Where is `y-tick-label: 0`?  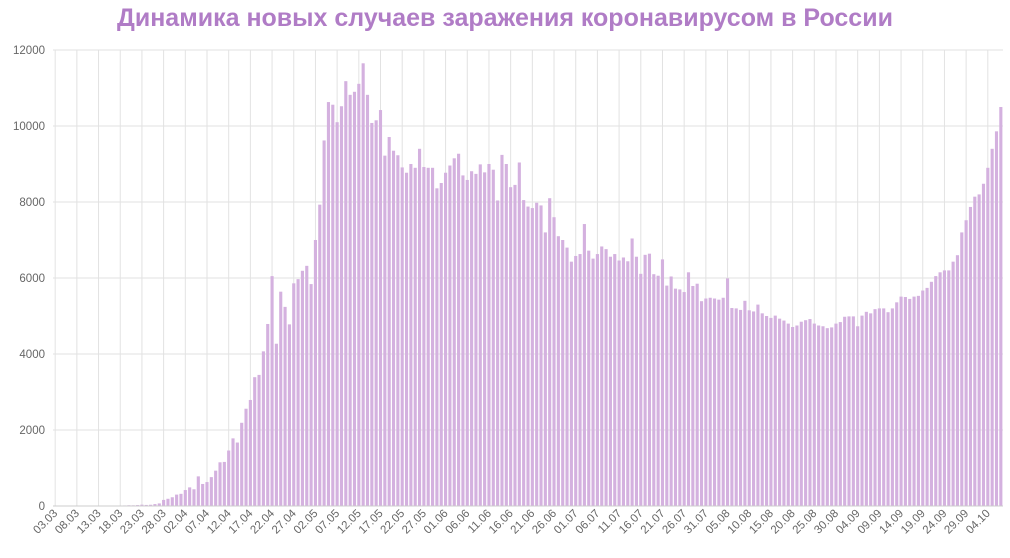 y-tick-label: 0 is located at coordinates (42, 507).